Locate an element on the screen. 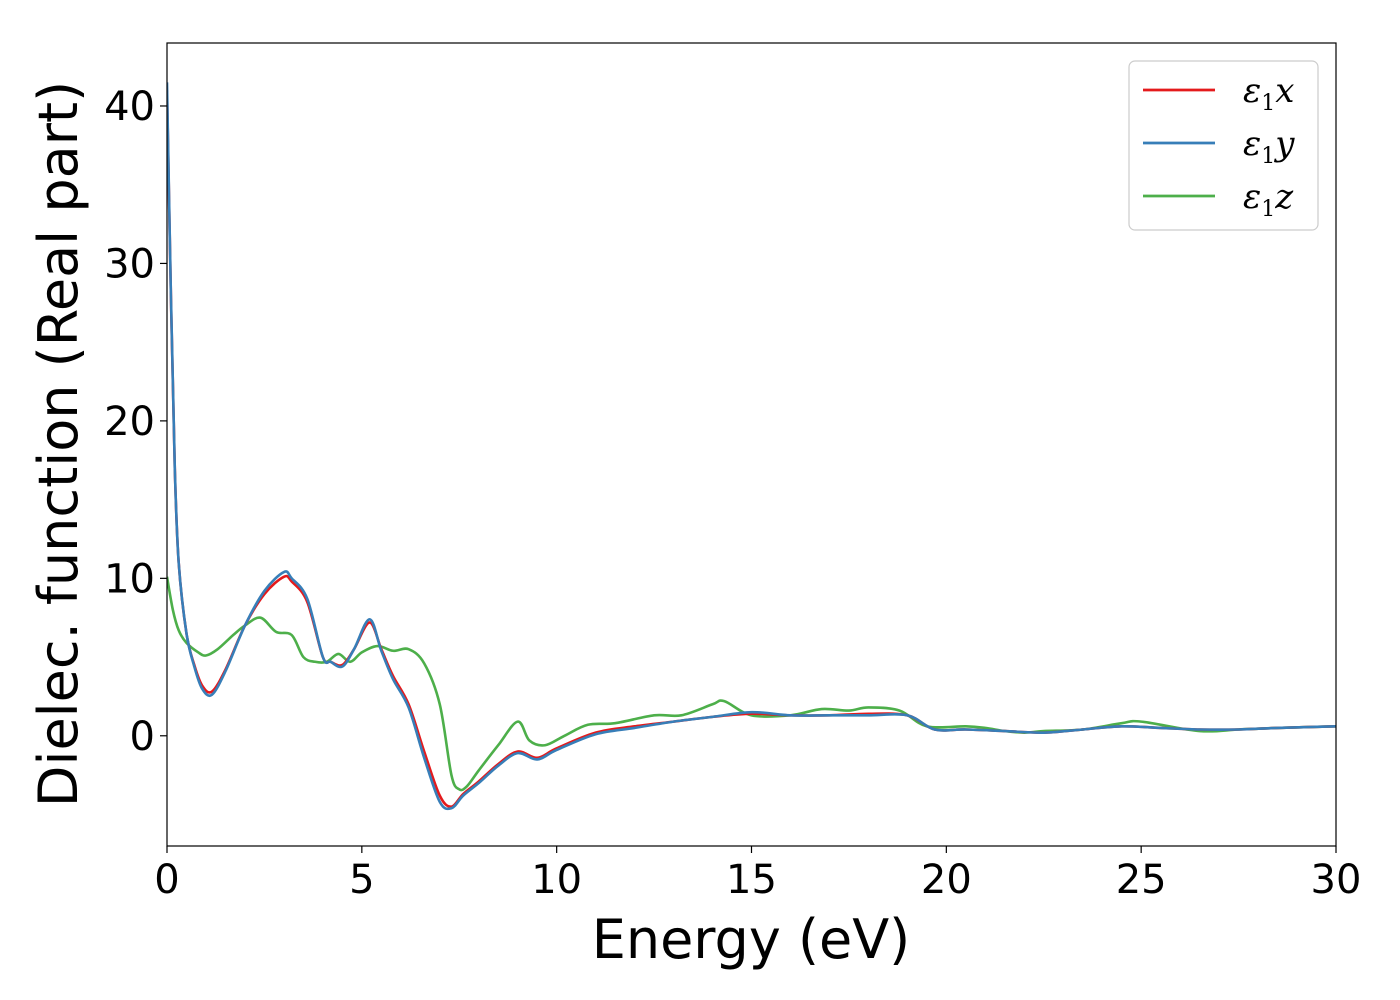  legend-label-suffix: y is located at coordinates (1284, 144).